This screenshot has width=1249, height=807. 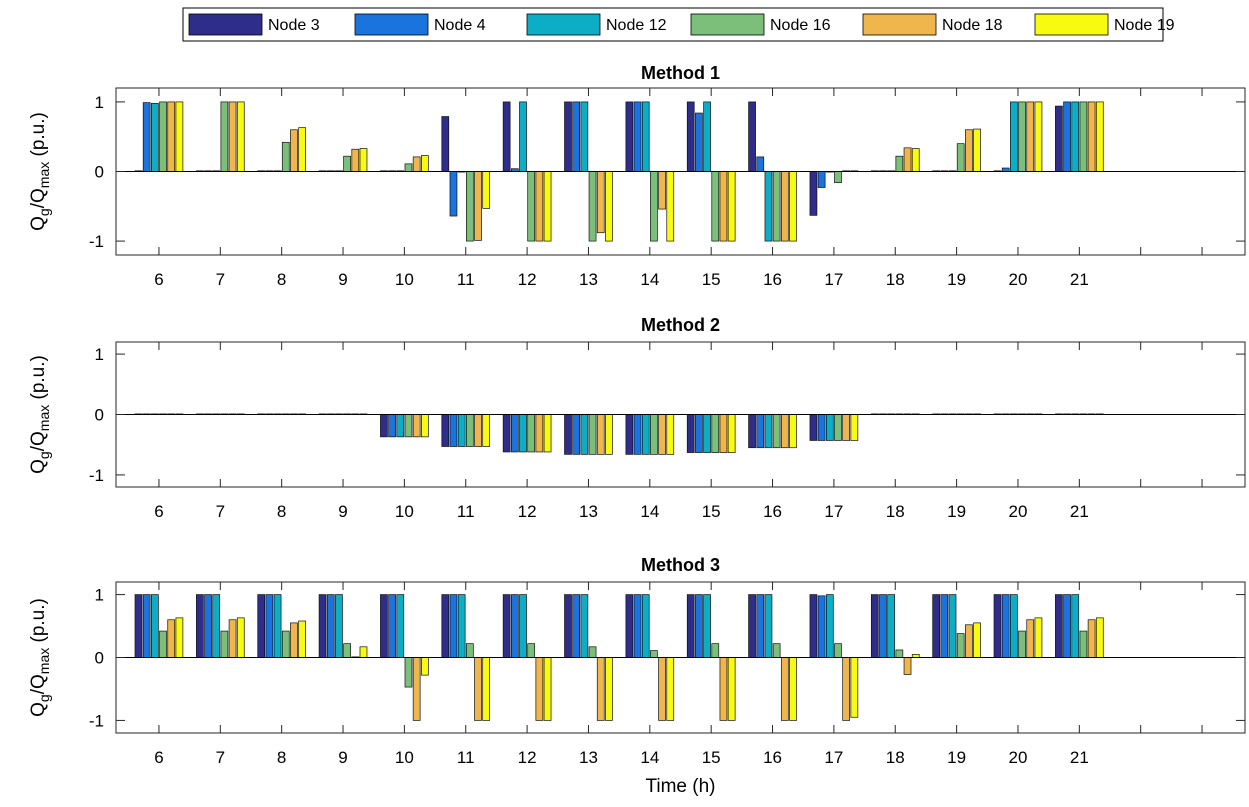 What do you see at coordinates (460, 25) in the screenshot?
I see `legend-label: Node 4` at bounding box center [460, 25].